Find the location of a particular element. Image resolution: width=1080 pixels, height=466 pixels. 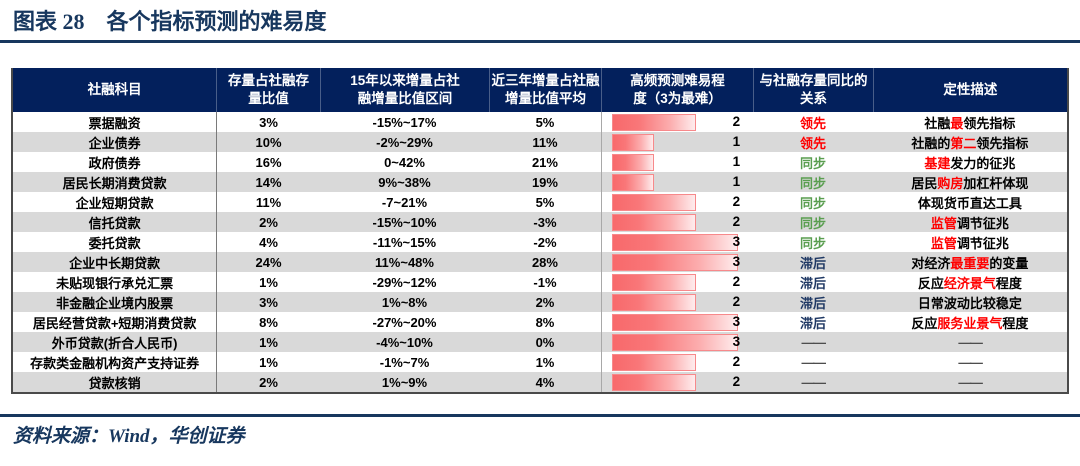

difficulty-bar-cell: 2 is located at coordinates (676, 202).